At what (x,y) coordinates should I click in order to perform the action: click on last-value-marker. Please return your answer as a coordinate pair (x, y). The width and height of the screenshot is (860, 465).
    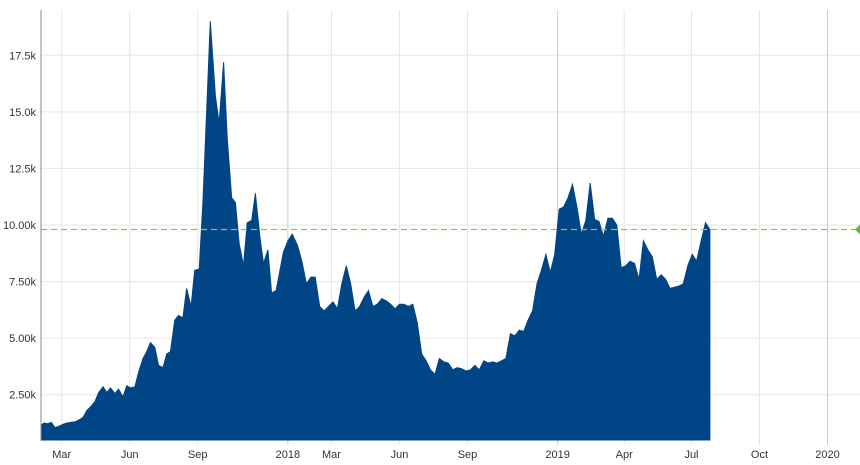
    Looking at the image, I should click on (857, 229).